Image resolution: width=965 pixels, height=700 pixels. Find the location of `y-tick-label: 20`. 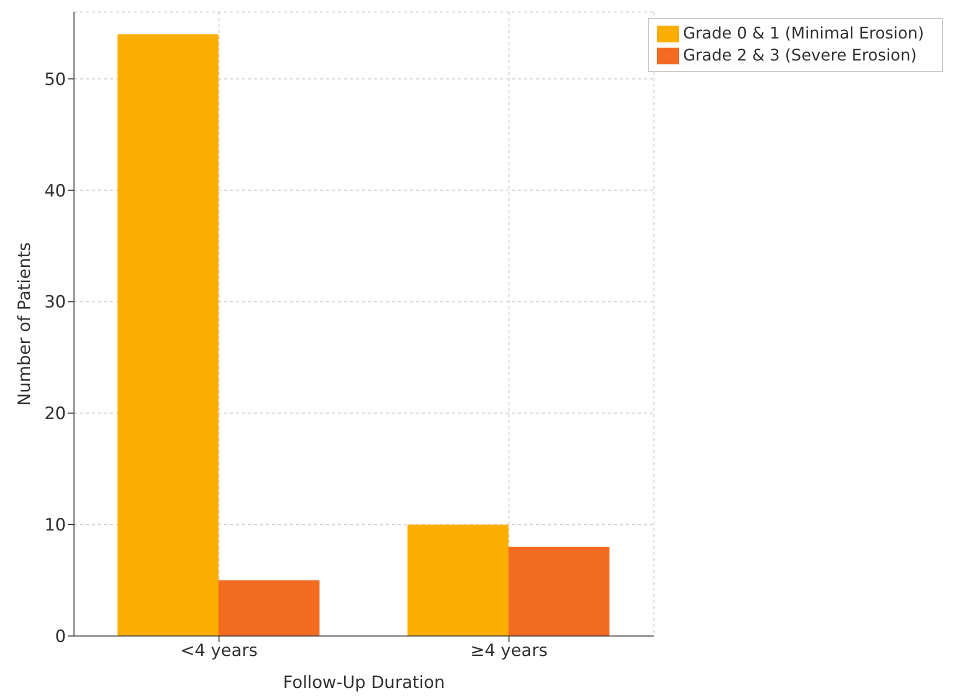

y-tick-label: 20 is located at coordinates (55, 414).